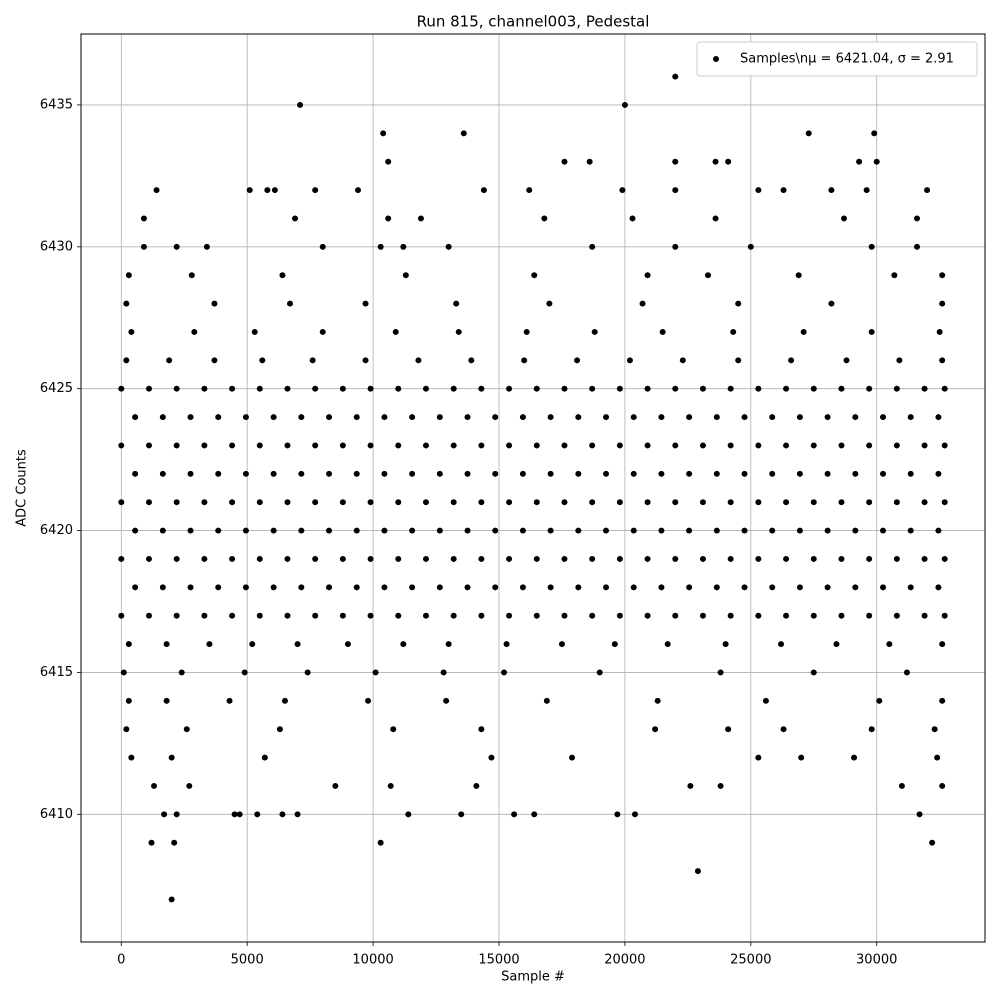 The width and height of the screenshot is (1000, 1000). Describe the element at coordinates (56, 246) in the screenshot. I see `y-tick-label: 6430` at that location.